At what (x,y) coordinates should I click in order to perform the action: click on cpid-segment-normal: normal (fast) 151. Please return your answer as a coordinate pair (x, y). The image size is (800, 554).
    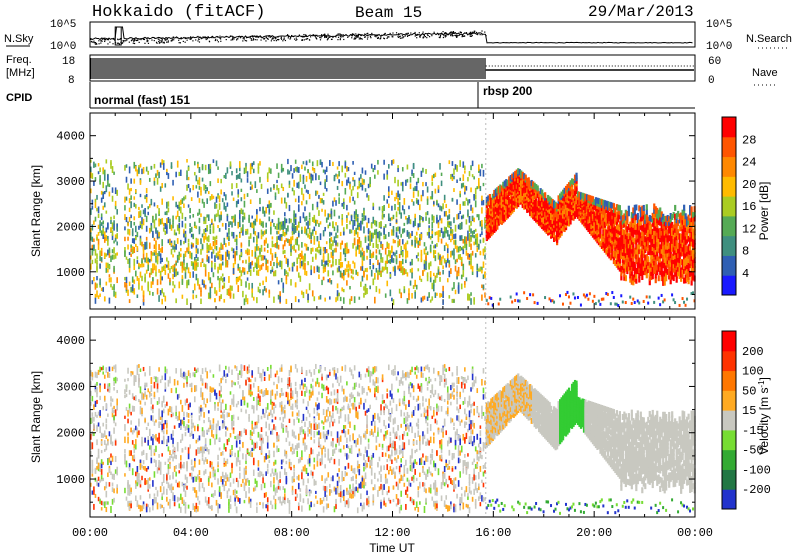
    Looking at the image, I should click on (142, 100).